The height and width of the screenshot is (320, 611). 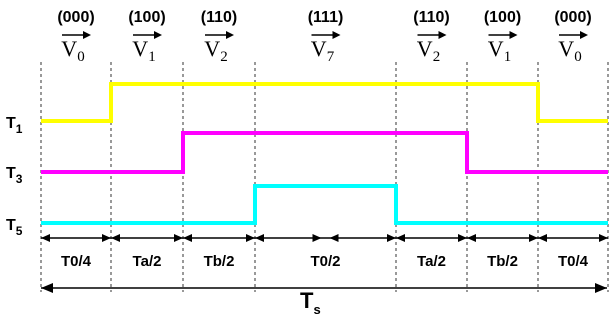 I want to click on interval-duration-6: T0/4, so click(x=573, y=261).